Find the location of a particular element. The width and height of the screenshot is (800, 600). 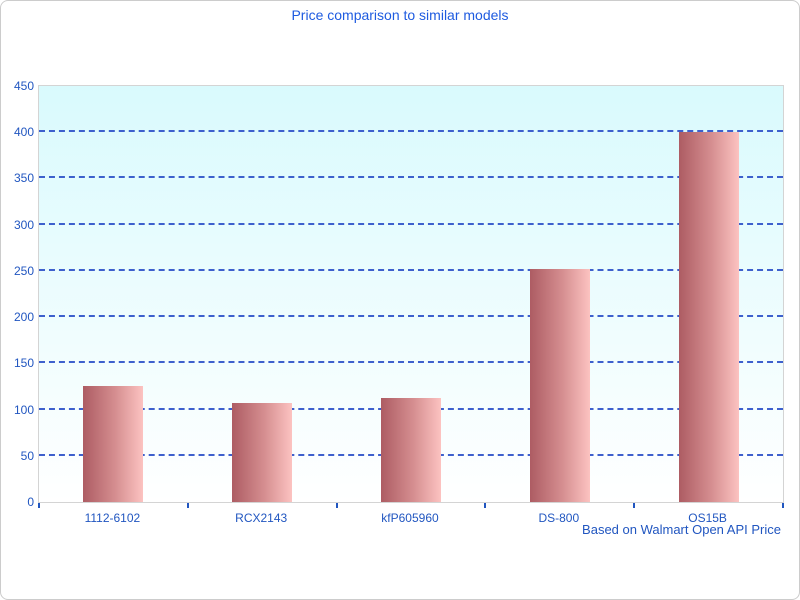

y-tick-label: 300 is located at coordinates (23, 224).